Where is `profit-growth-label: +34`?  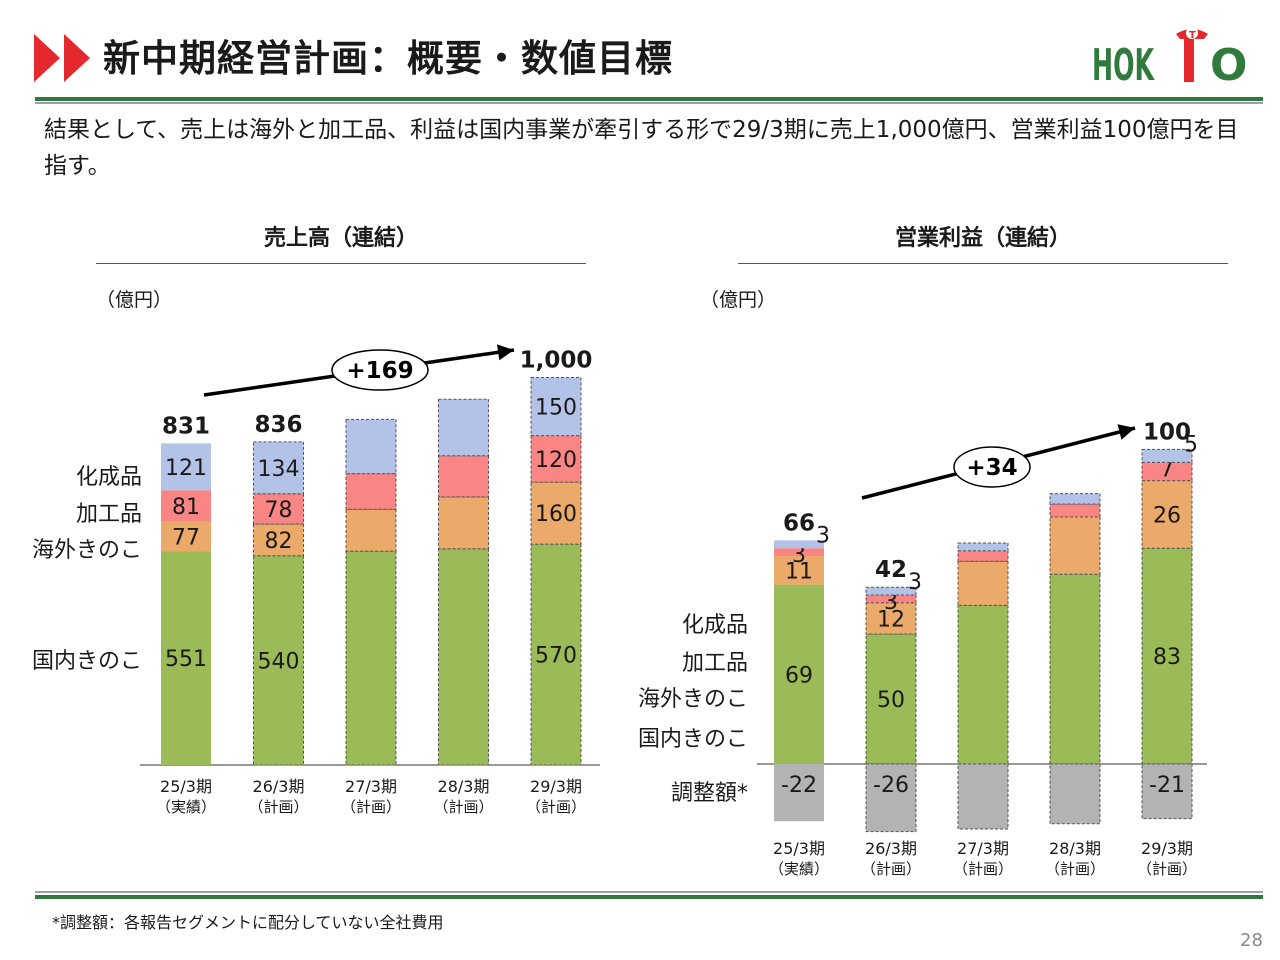 profit-growth-label: +34 is located at coordinates (991, 468).